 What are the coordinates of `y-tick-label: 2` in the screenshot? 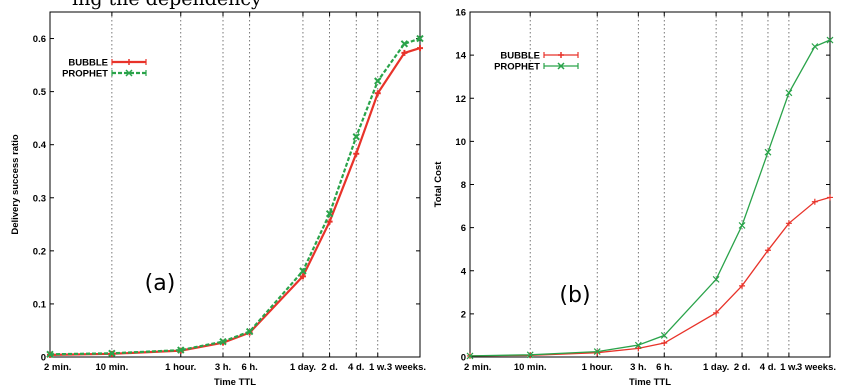 It's located at (463, 314).